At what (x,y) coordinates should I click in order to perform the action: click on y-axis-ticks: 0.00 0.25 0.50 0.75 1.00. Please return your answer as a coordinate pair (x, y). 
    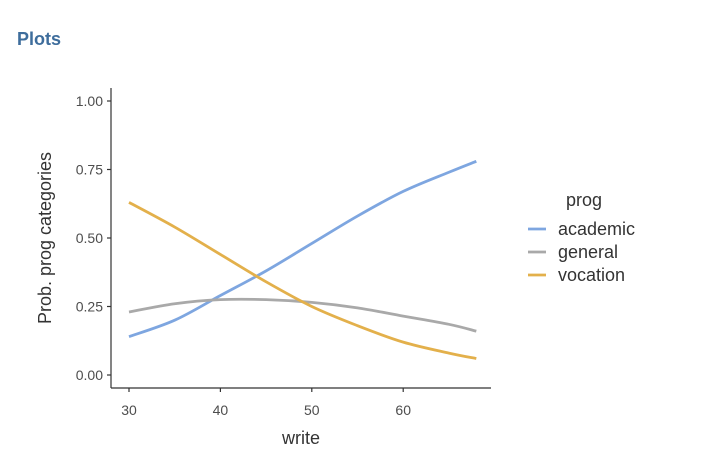
    Looking at the image, I should click on (93, 238).